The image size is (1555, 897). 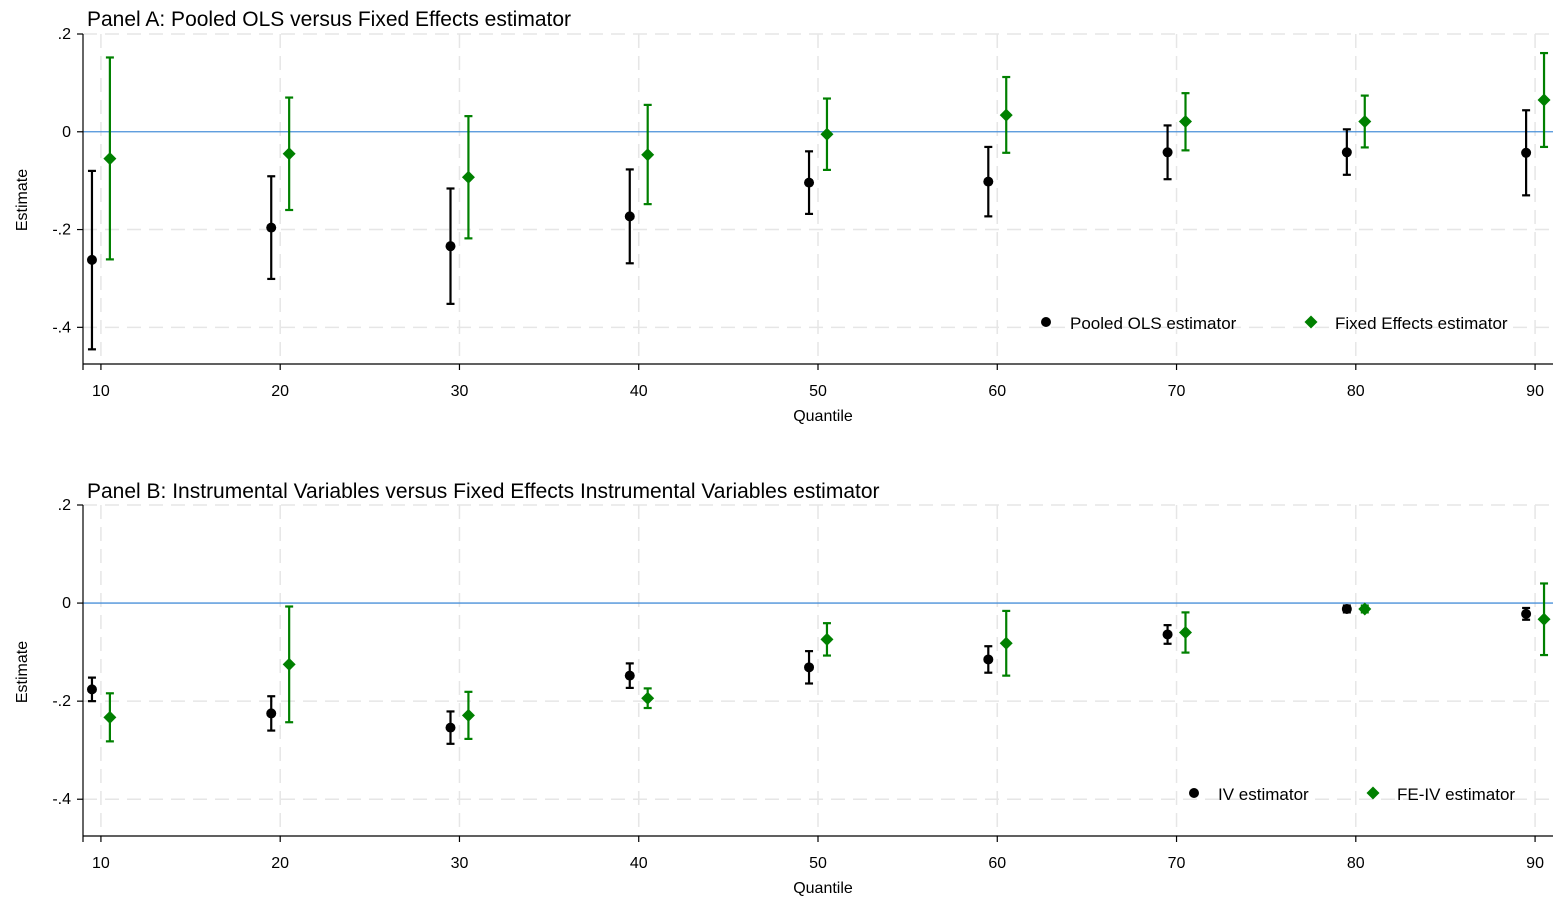 What do you see at coordinates (1352, 794) in the screenshot?
I see `panel-b-legend: IV estimator FE-IV estimator` at bounding box center [1352, 794].